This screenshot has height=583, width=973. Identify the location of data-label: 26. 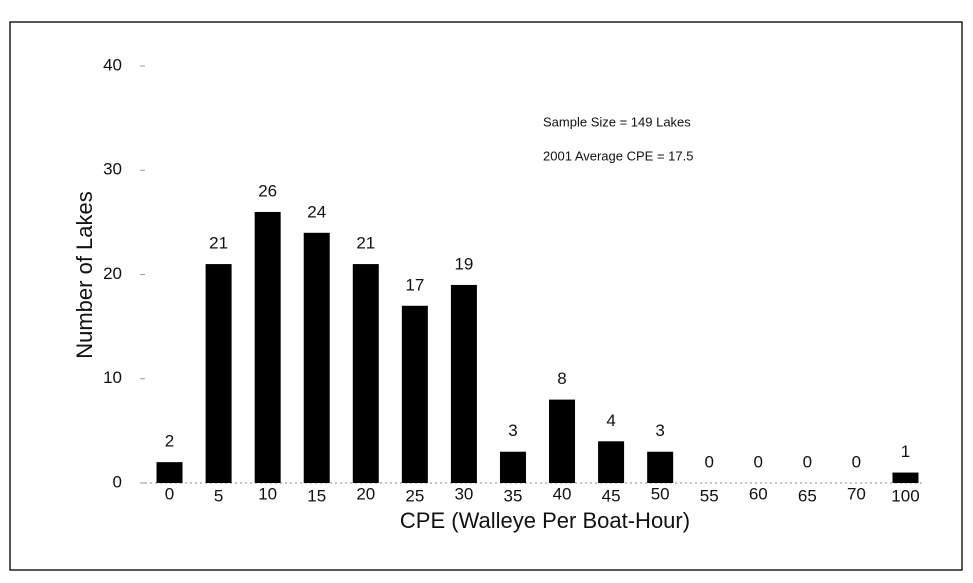
(267, 190).